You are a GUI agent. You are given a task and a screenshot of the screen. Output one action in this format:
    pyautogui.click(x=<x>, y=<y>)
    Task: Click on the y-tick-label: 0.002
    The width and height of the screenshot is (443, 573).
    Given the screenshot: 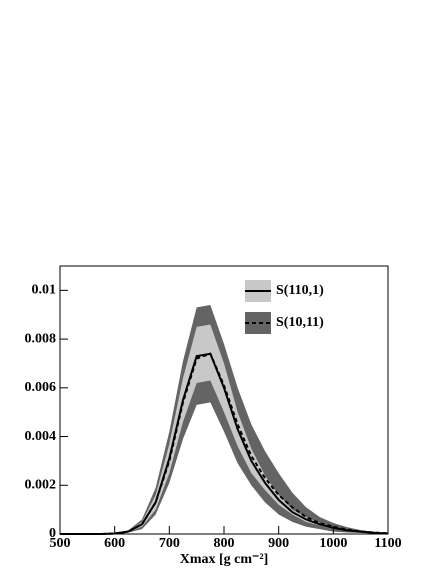 What is the action you would take?
    pyautogui.click(x=41, y=484)
    